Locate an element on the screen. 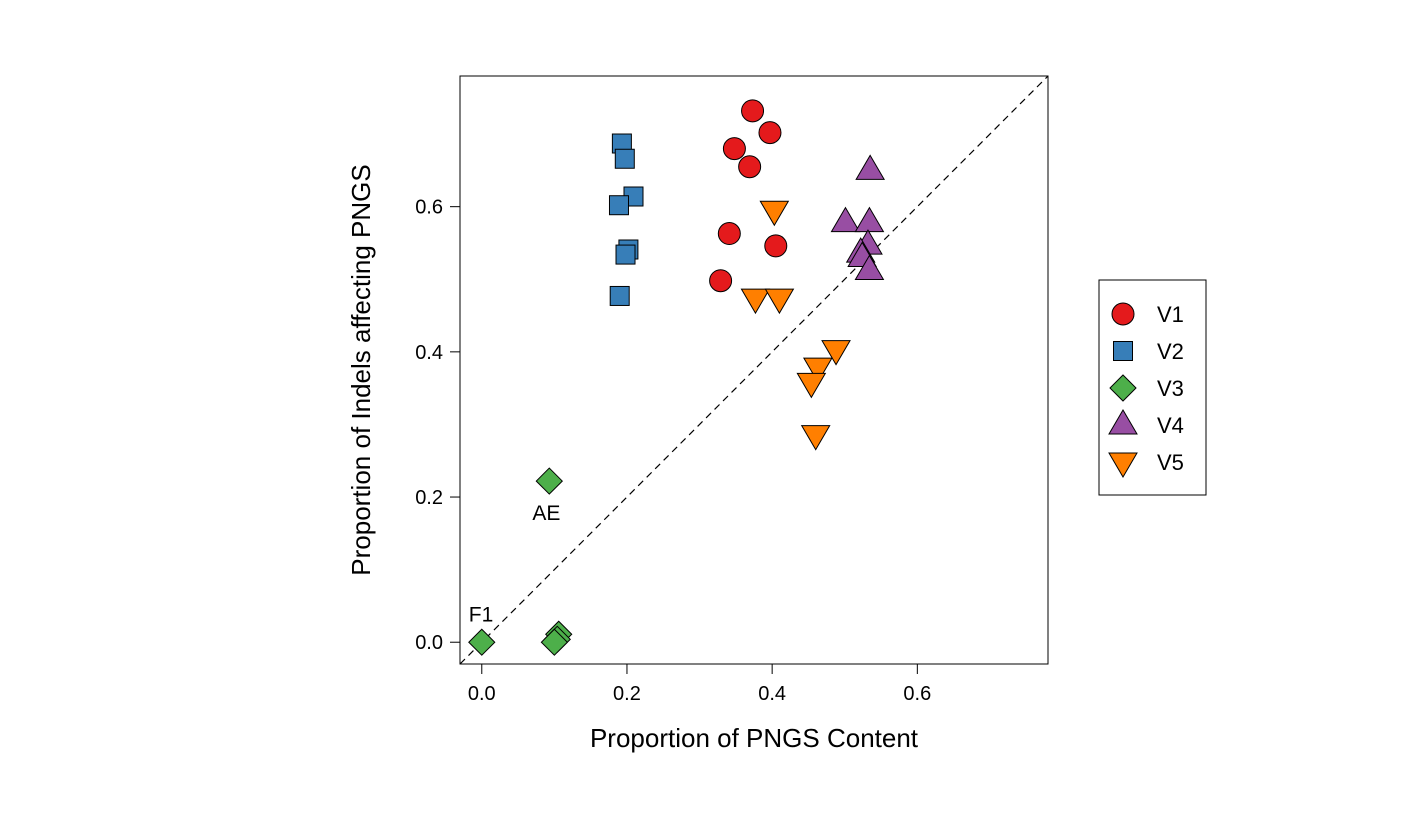 The height and width of the screenshot is (819, 1413). legend-label: V4 is located at coordinates (1170, 425).